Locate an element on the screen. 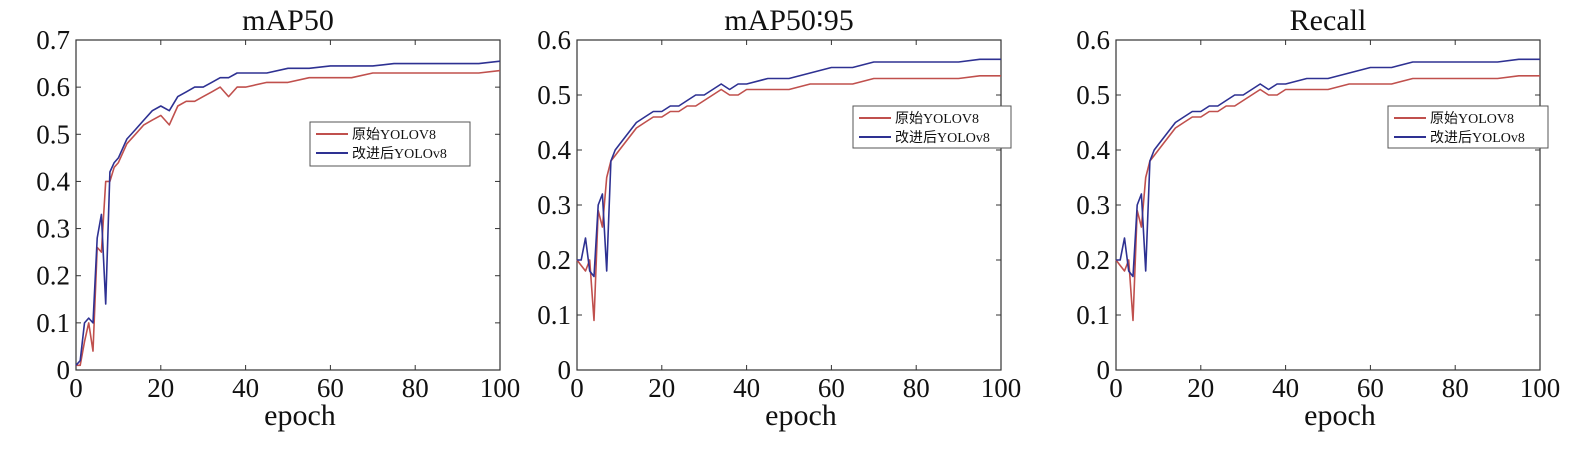 The height and width of the screenshot is (451, 1594). y-tick-label: 0.7 is located at coordinates (53, 40).